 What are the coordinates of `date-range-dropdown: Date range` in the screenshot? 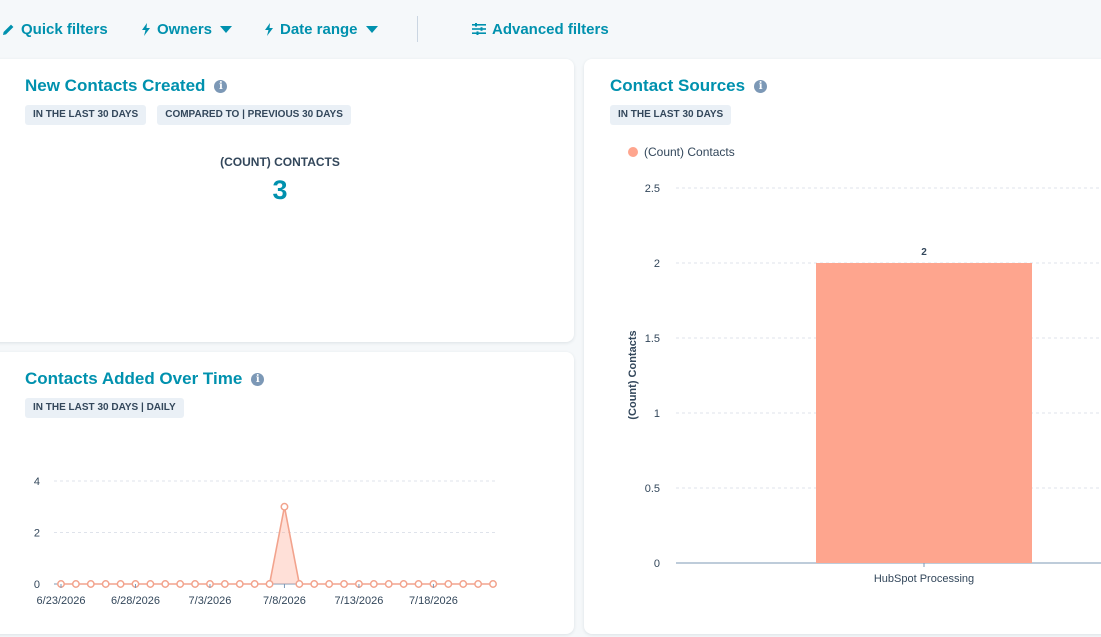 It's located at (321, 29).